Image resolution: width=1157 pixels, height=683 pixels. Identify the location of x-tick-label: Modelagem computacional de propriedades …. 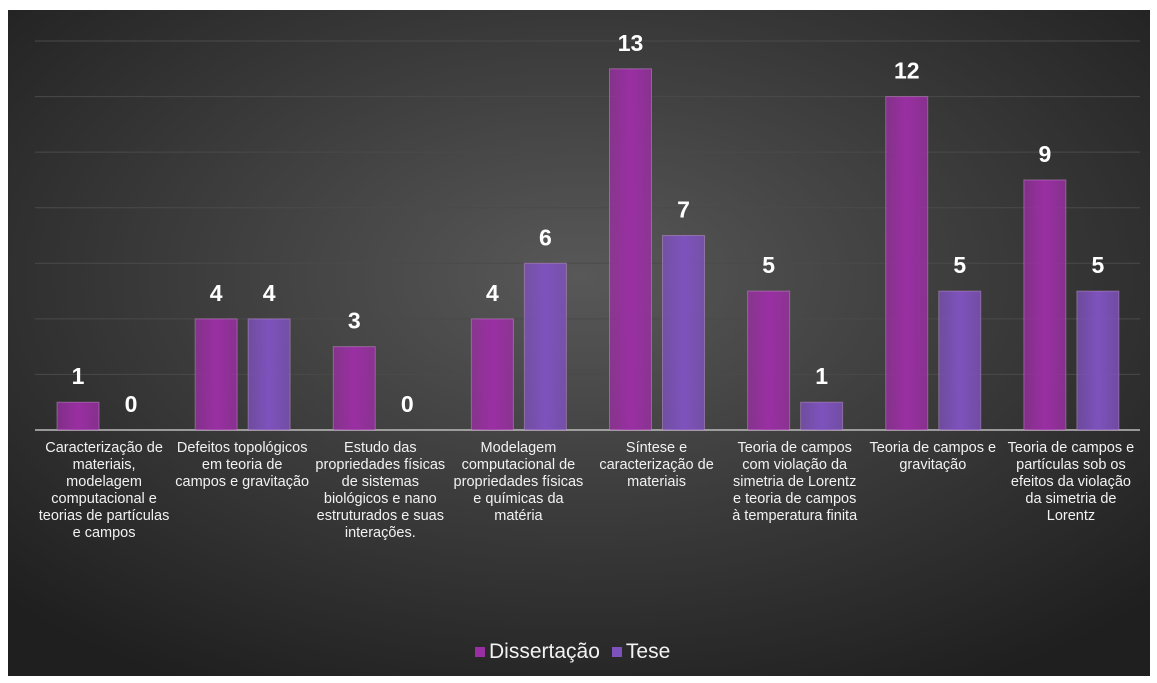
(518, 482).